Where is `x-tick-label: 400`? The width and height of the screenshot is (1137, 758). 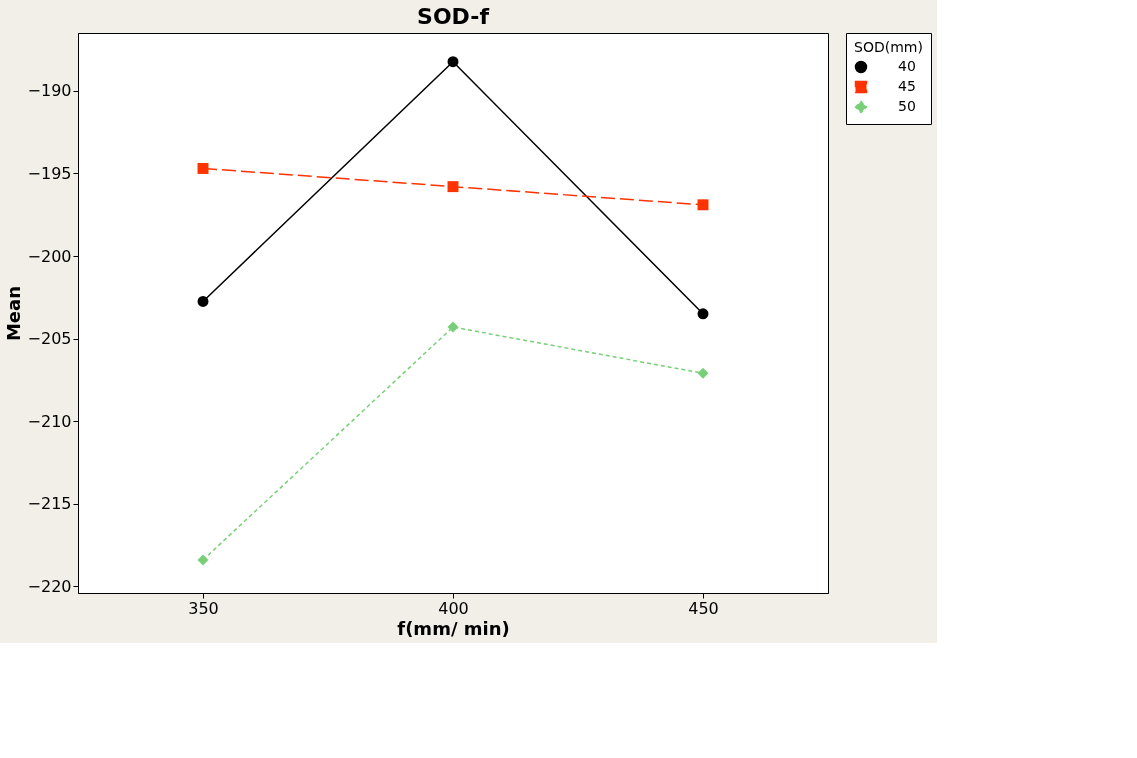
x-tick-label: 400 is located at coordinates (453, 608).